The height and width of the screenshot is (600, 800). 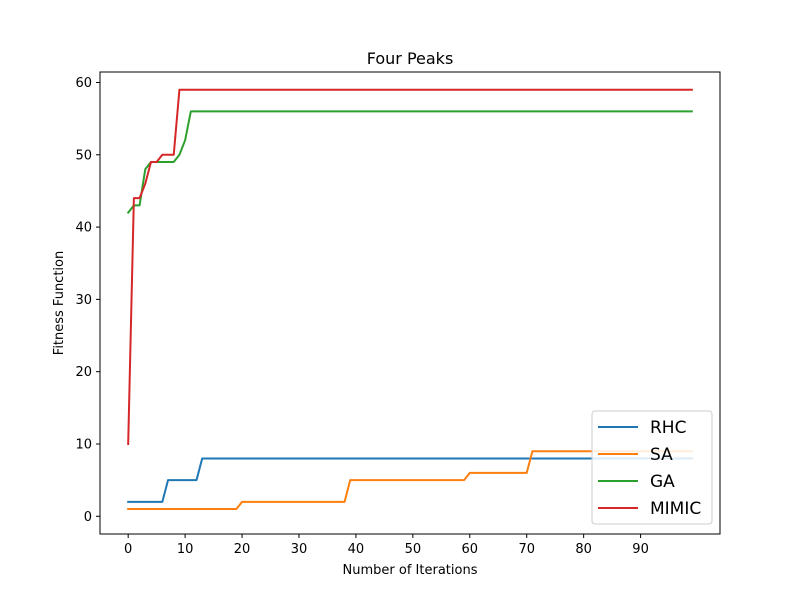 What do you see at coordinates (83, 228) in the screenshot?
I see `y-tick-label: 40` at bounding box center [83, 228].